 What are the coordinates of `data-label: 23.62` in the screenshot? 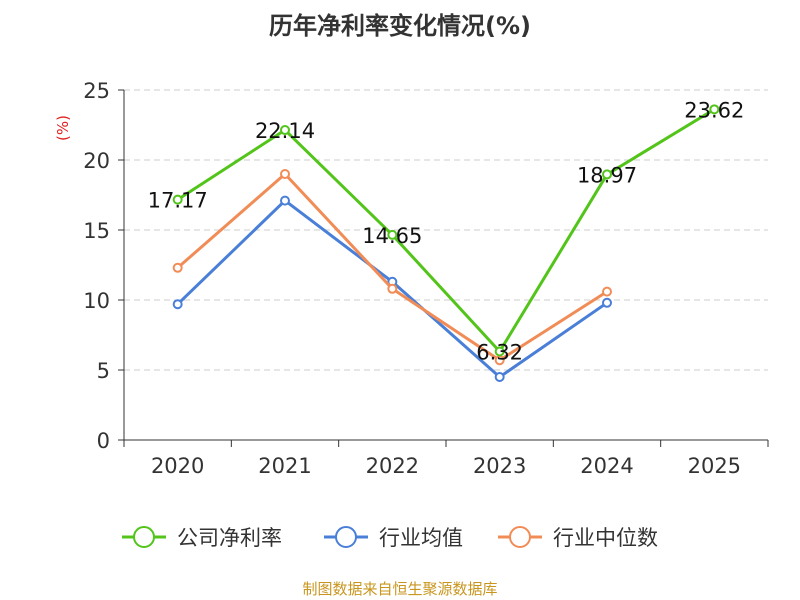 It's located at (714, 110).